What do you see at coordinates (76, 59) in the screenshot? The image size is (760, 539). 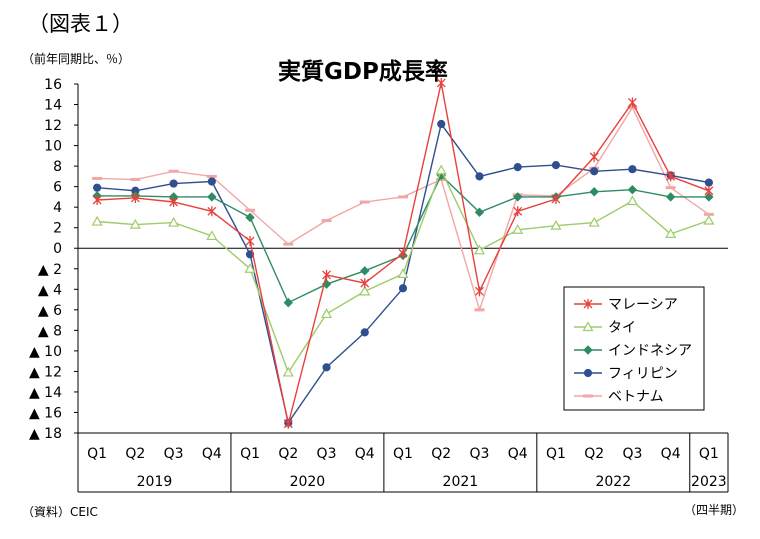 I see `unit-label: （前年同期比、％）` at bounding box center [76, 59].